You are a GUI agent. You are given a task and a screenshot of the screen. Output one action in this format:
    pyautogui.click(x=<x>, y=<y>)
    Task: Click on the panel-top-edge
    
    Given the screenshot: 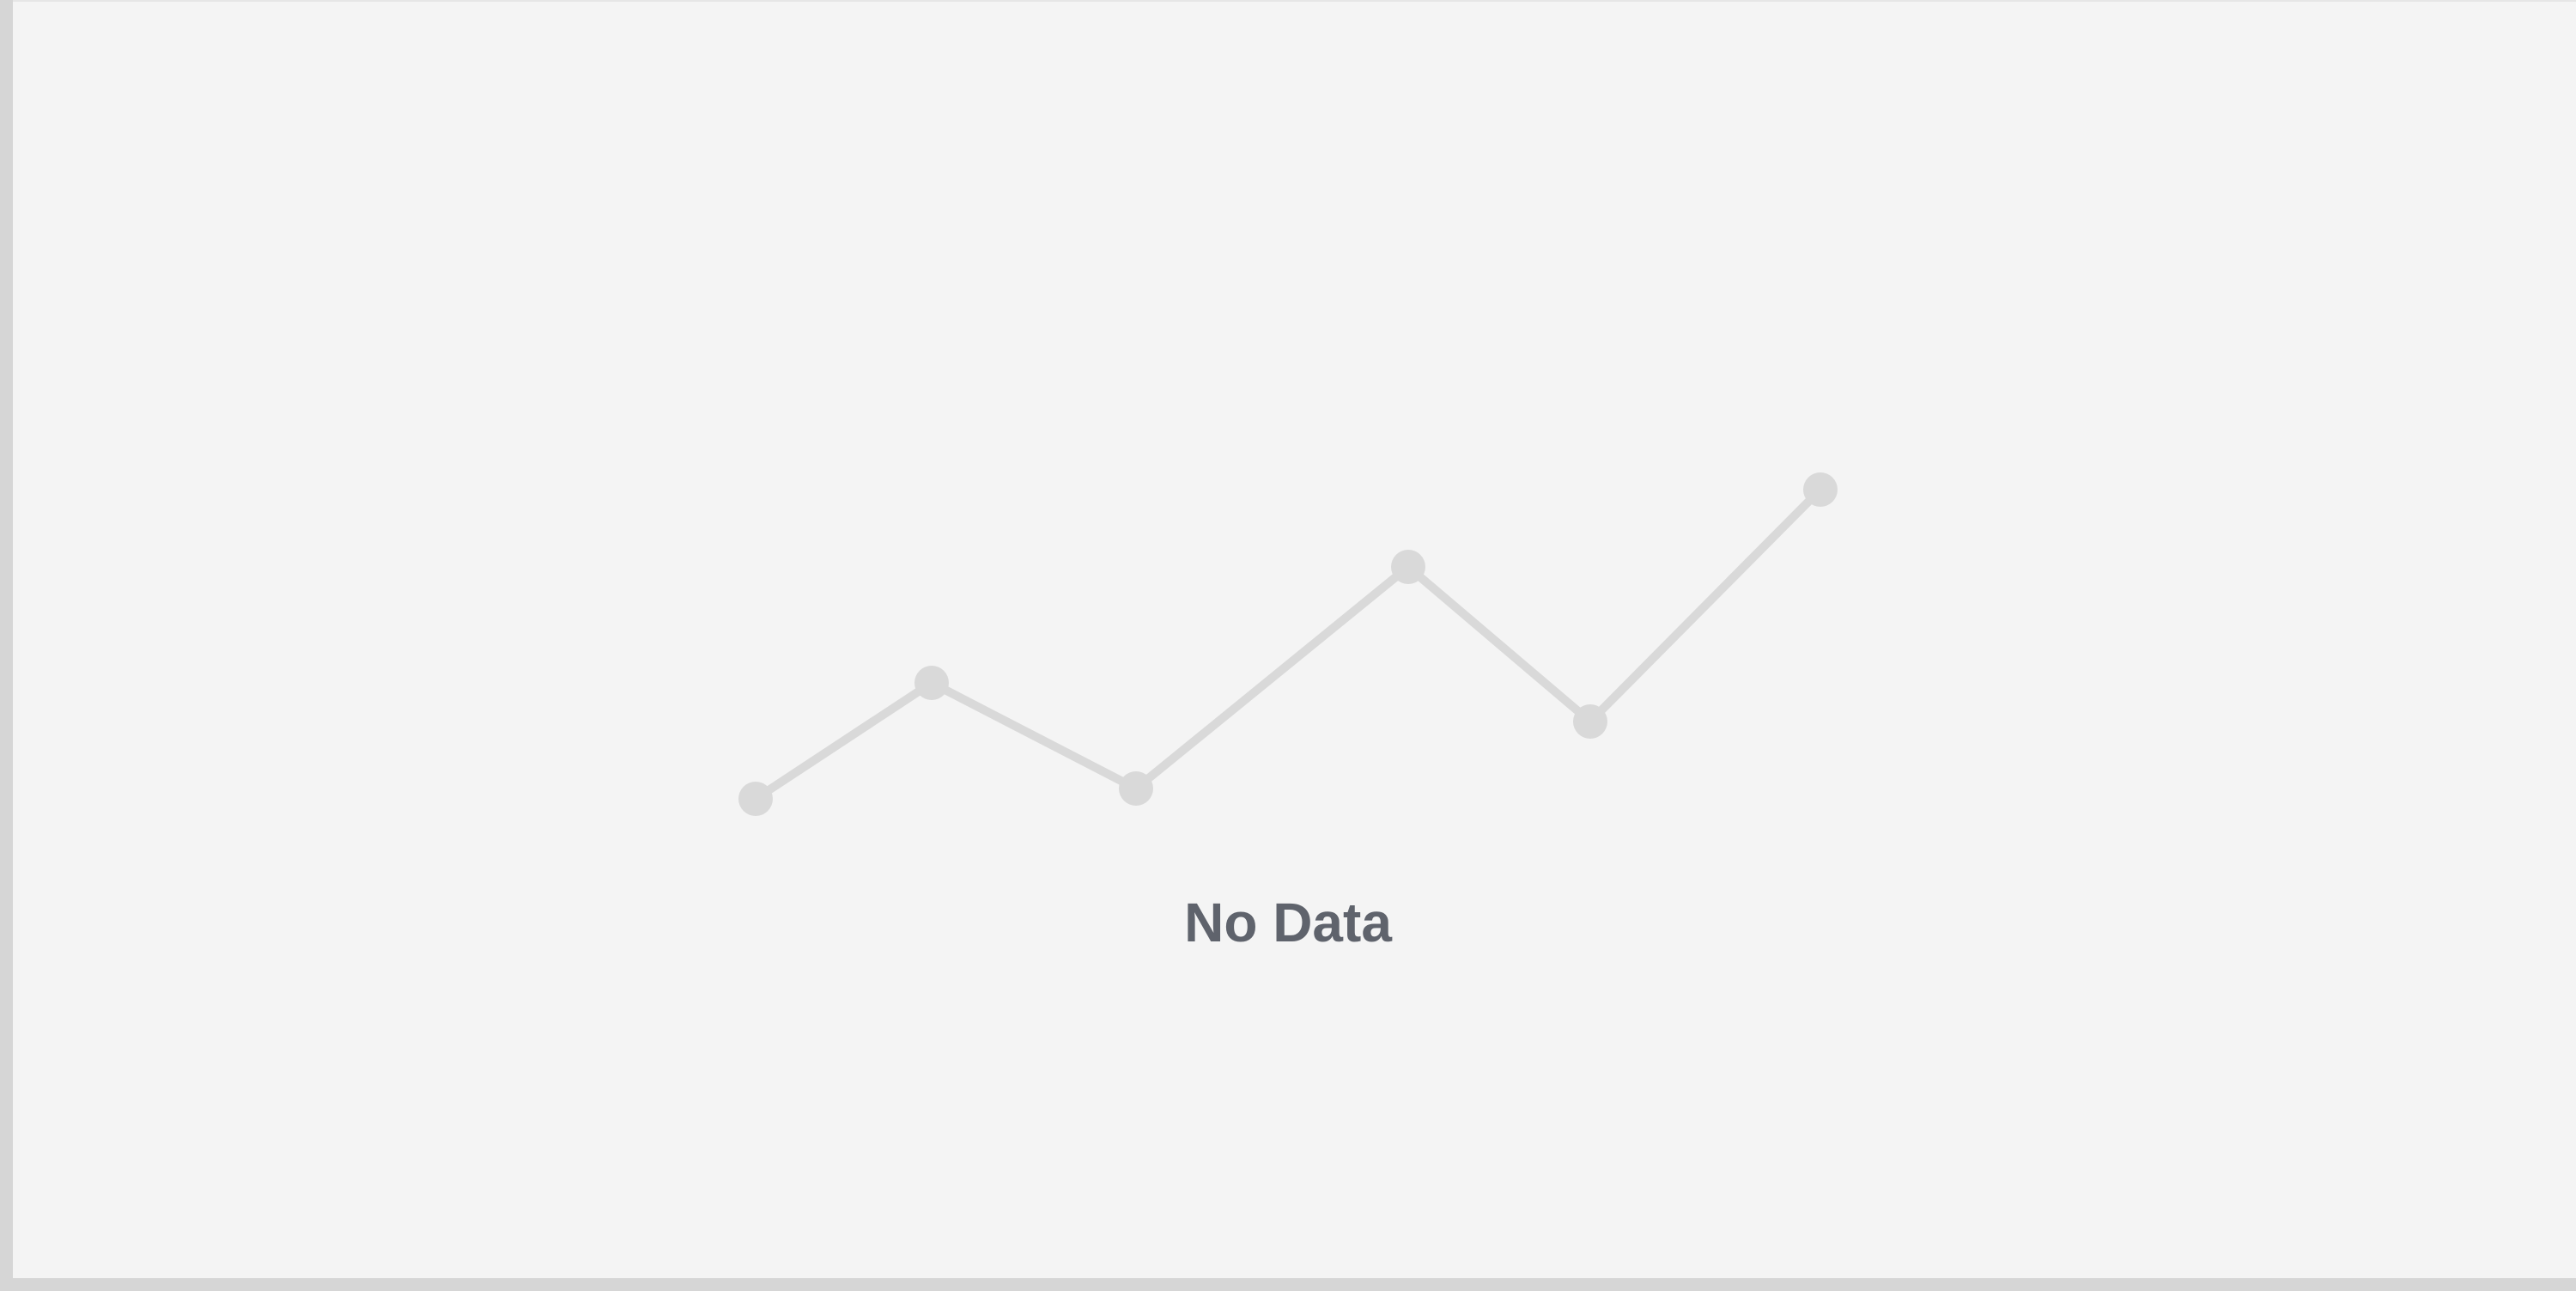 What is the action you would take?
    pyautogui.click(x=1288, y=1)
    